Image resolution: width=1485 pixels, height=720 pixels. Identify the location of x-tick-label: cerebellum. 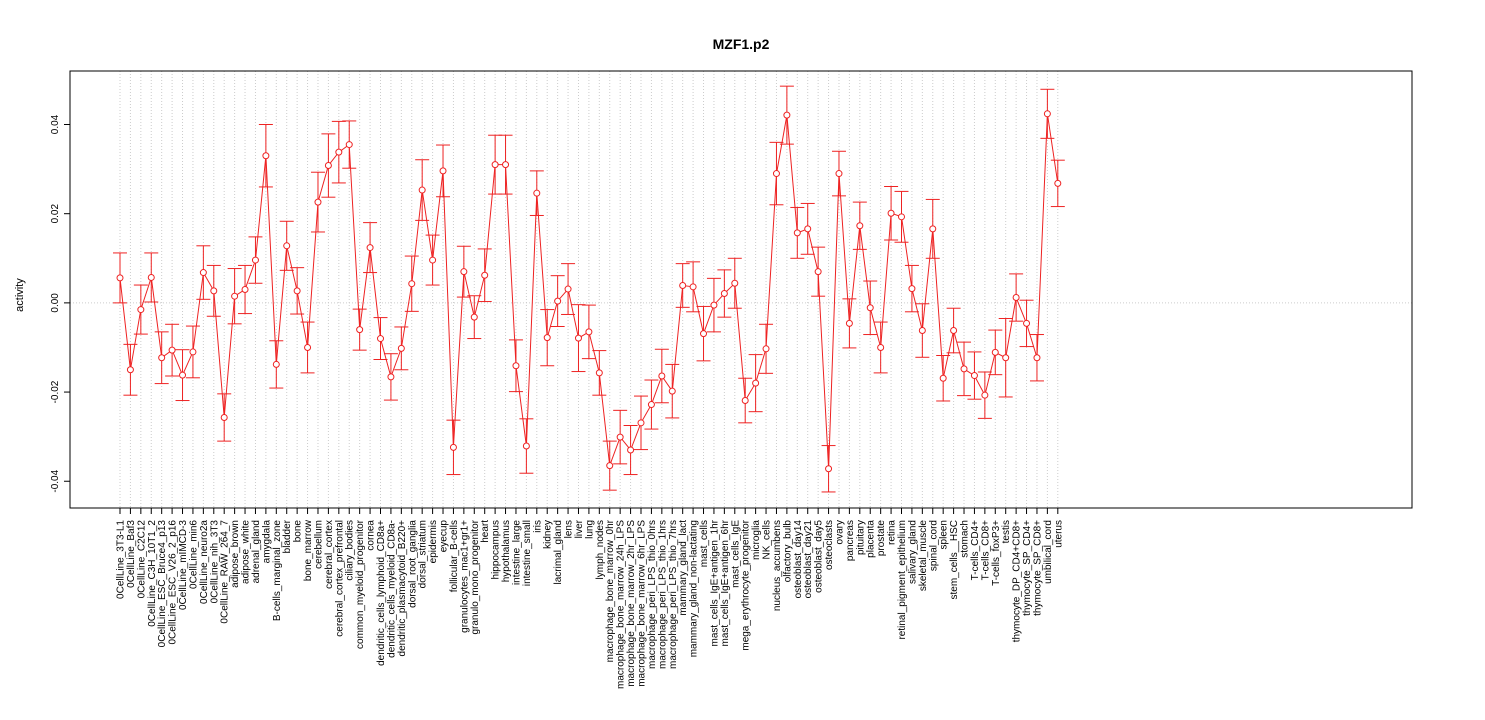
(318, 544).